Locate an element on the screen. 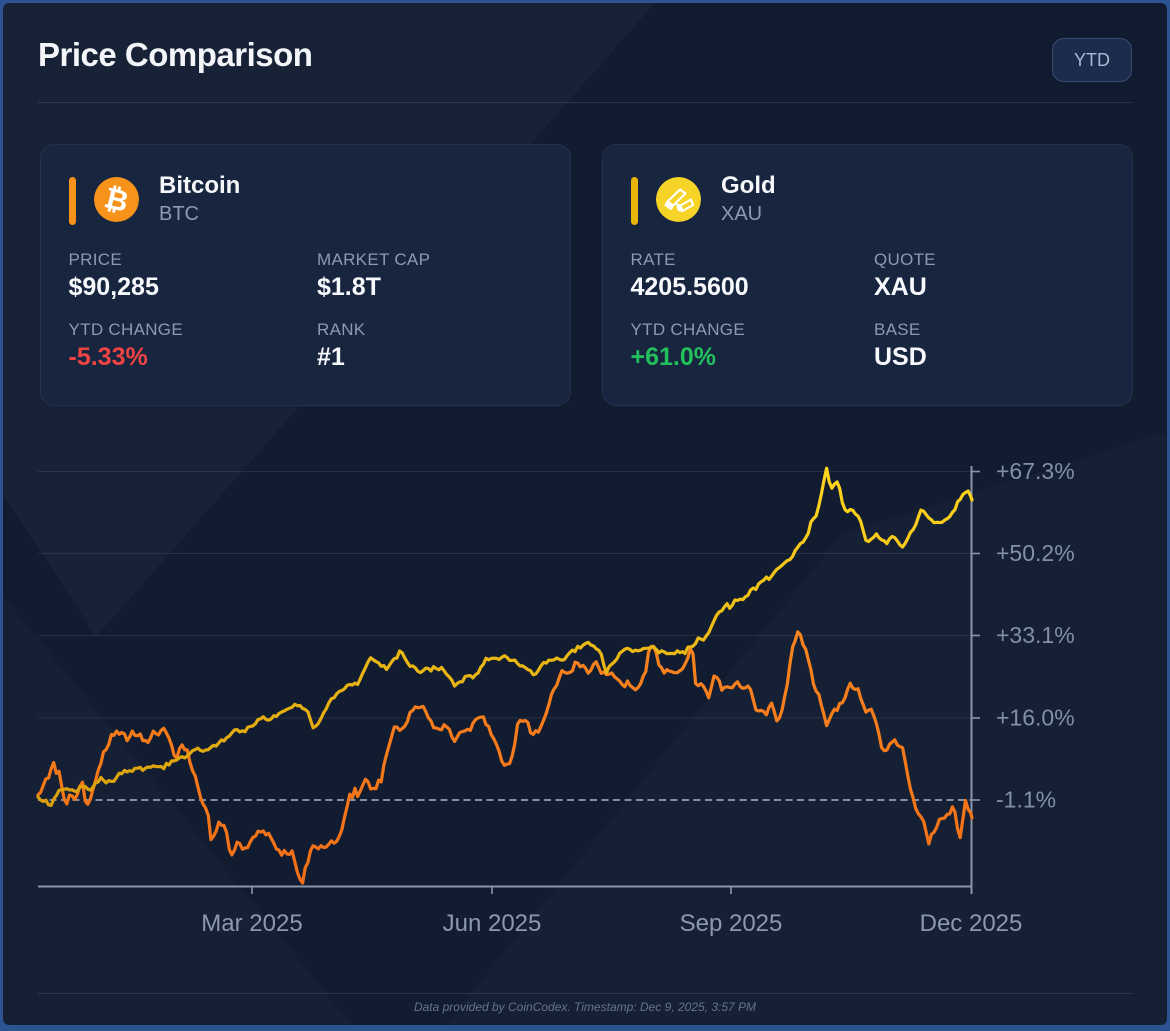 This screenshot has height=1031, width=1170. svg-text: +50.2% is located at coordinates (1035, 553).